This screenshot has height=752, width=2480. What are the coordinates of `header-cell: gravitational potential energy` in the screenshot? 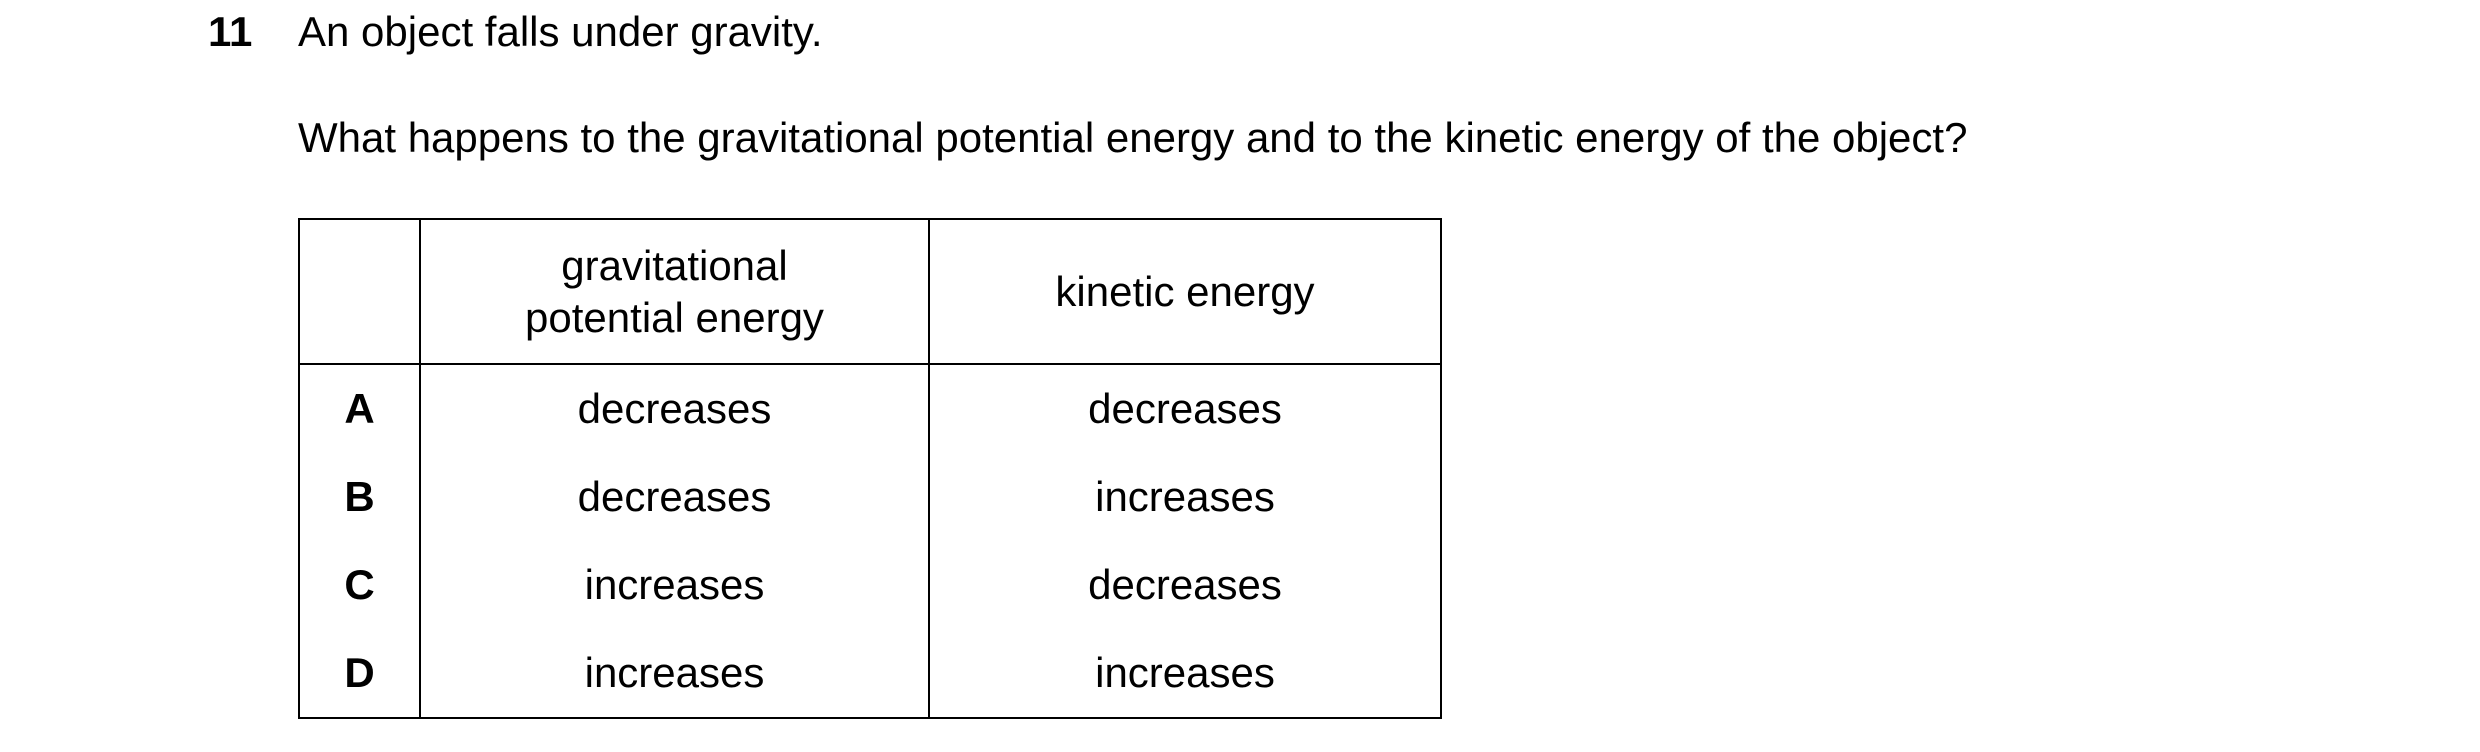 It's located at (674, 291).